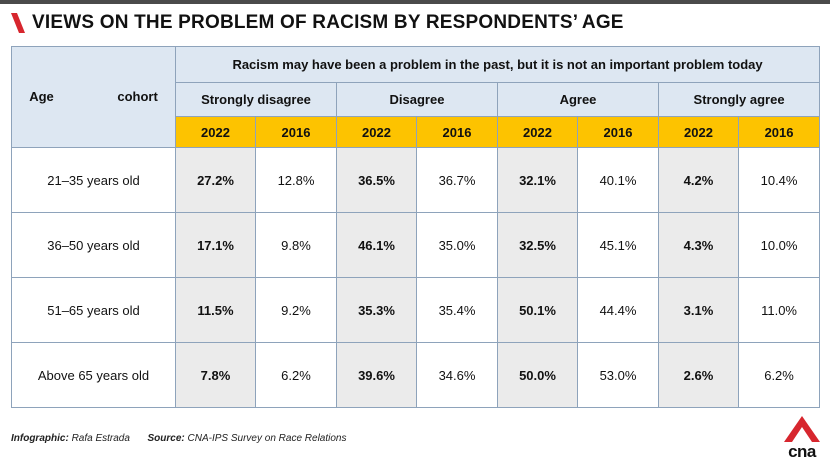  Describe the element at coordinates (457, 245) in the screenshot. I see `value-cell: 35.0%` at that location.